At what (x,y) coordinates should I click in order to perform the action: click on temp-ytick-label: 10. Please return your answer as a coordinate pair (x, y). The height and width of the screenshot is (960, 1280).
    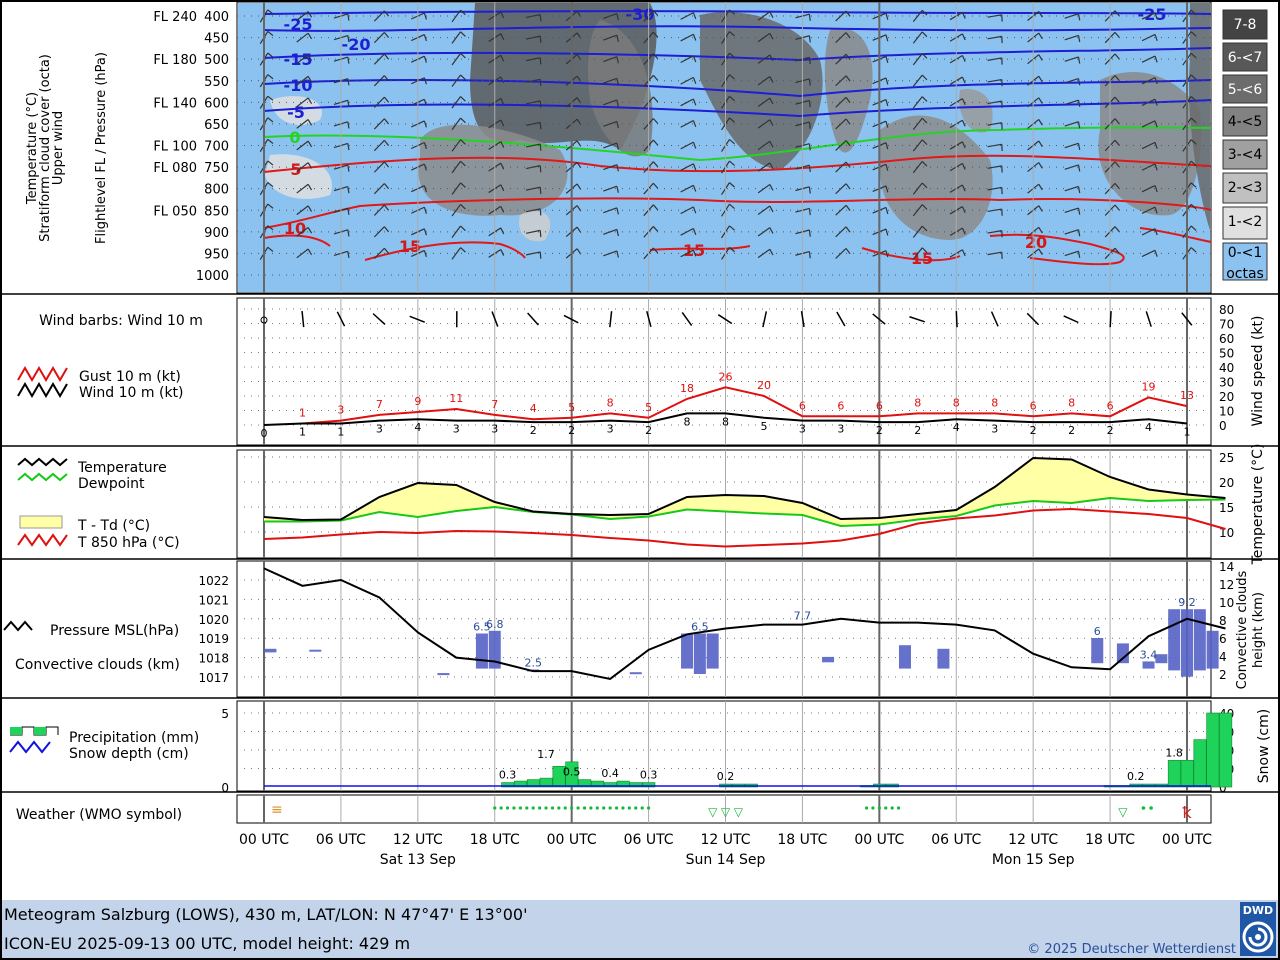
    Looking at the image, I should click on (1226, 533).